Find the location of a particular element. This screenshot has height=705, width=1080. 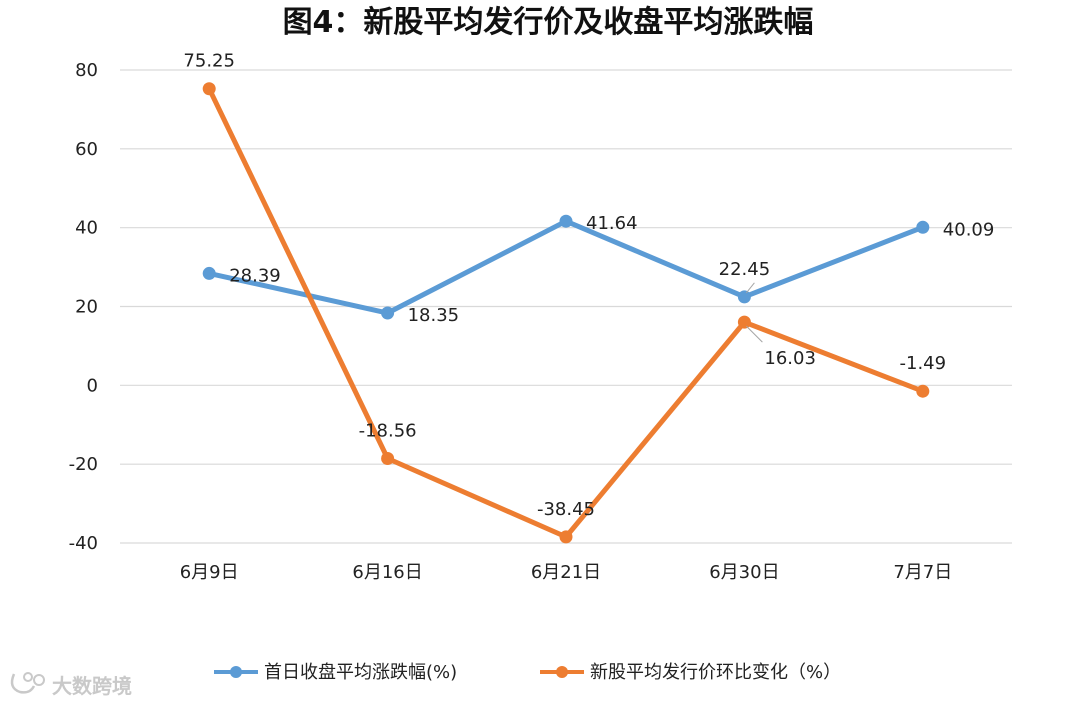

y-tick-label: 40 is located at coordinates (86, 228).